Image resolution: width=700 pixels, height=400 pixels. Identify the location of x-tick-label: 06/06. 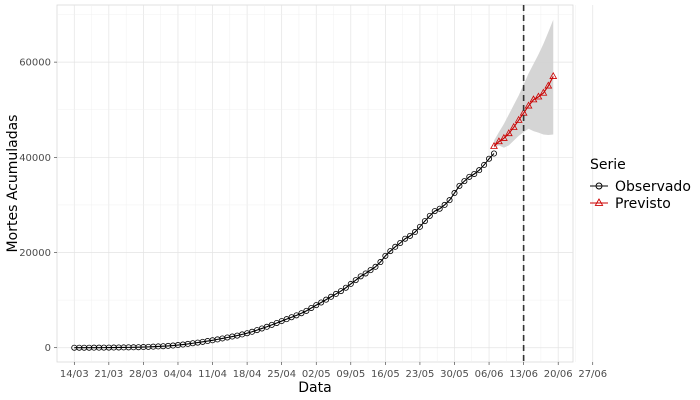
(489, 374).